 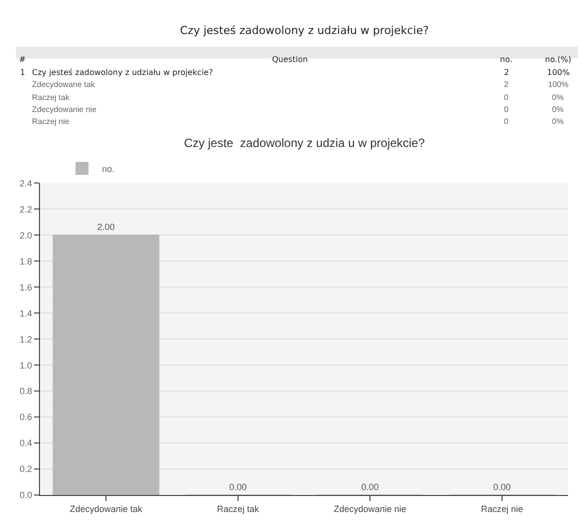 What do you see at coordinates (304, 30) in the screenshot?
I see `chart-title: Czy jesteś zadowolony z udziału w projekcie?` at bounding box center [304, 30].